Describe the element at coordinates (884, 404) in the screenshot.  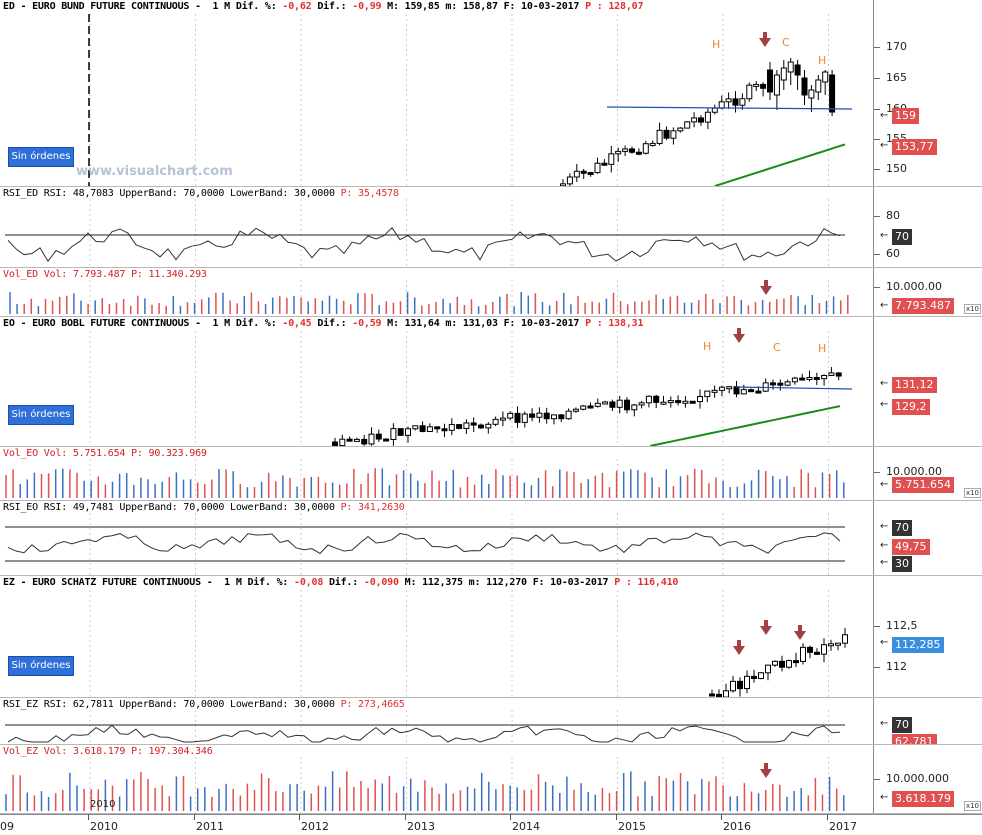
I see `ma-pointer-icon: ←` at that location.